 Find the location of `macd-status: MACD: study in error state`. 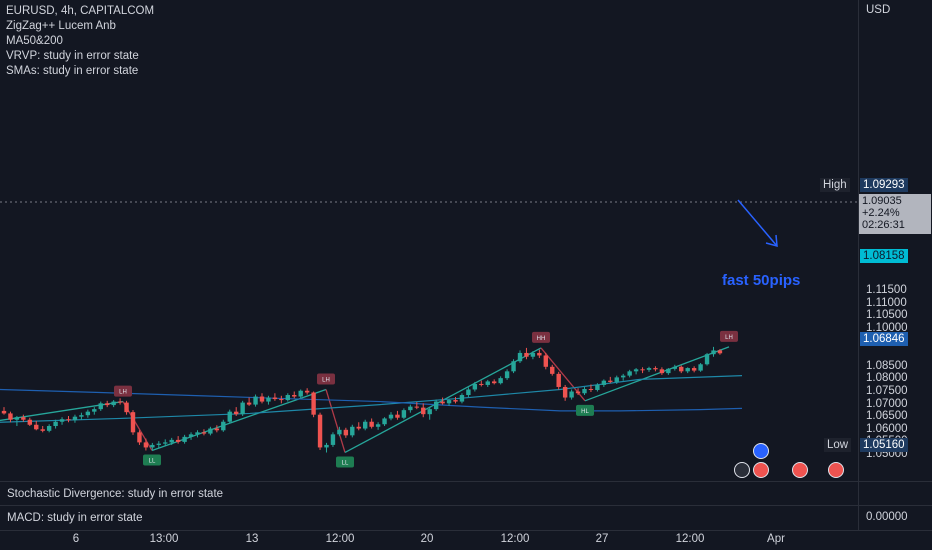

macd-status: MACD: study in error state is located at coordinates (75, 518).